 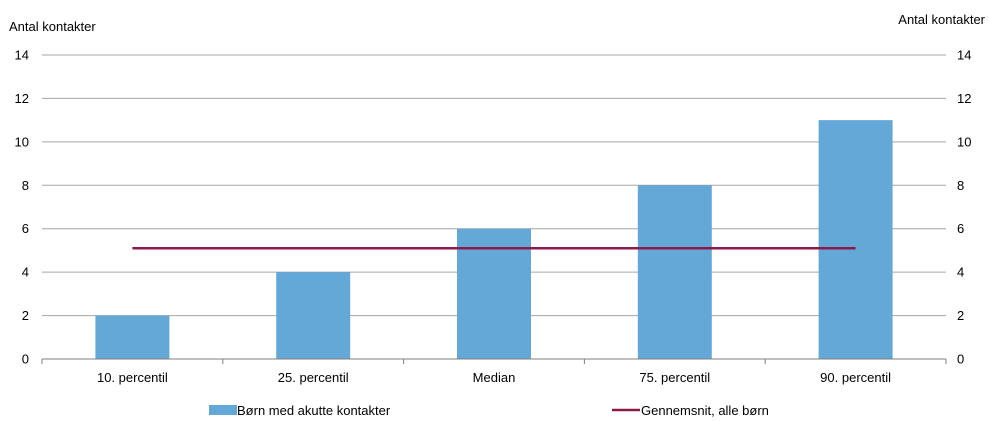 What do you see at coordinates (313, 377) in the screenshot?
I see `x-category-label: 25. percentil` at bounding box center [313, 377].